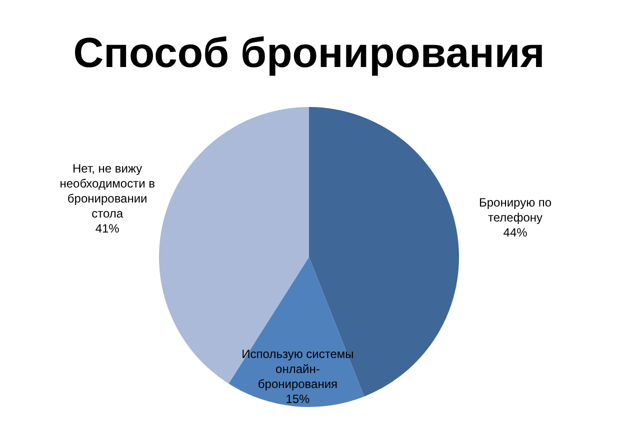 Image resolution: width=629 pixels, height=424 pixels. I want to click on data-label: 41%, so click(107, 228).